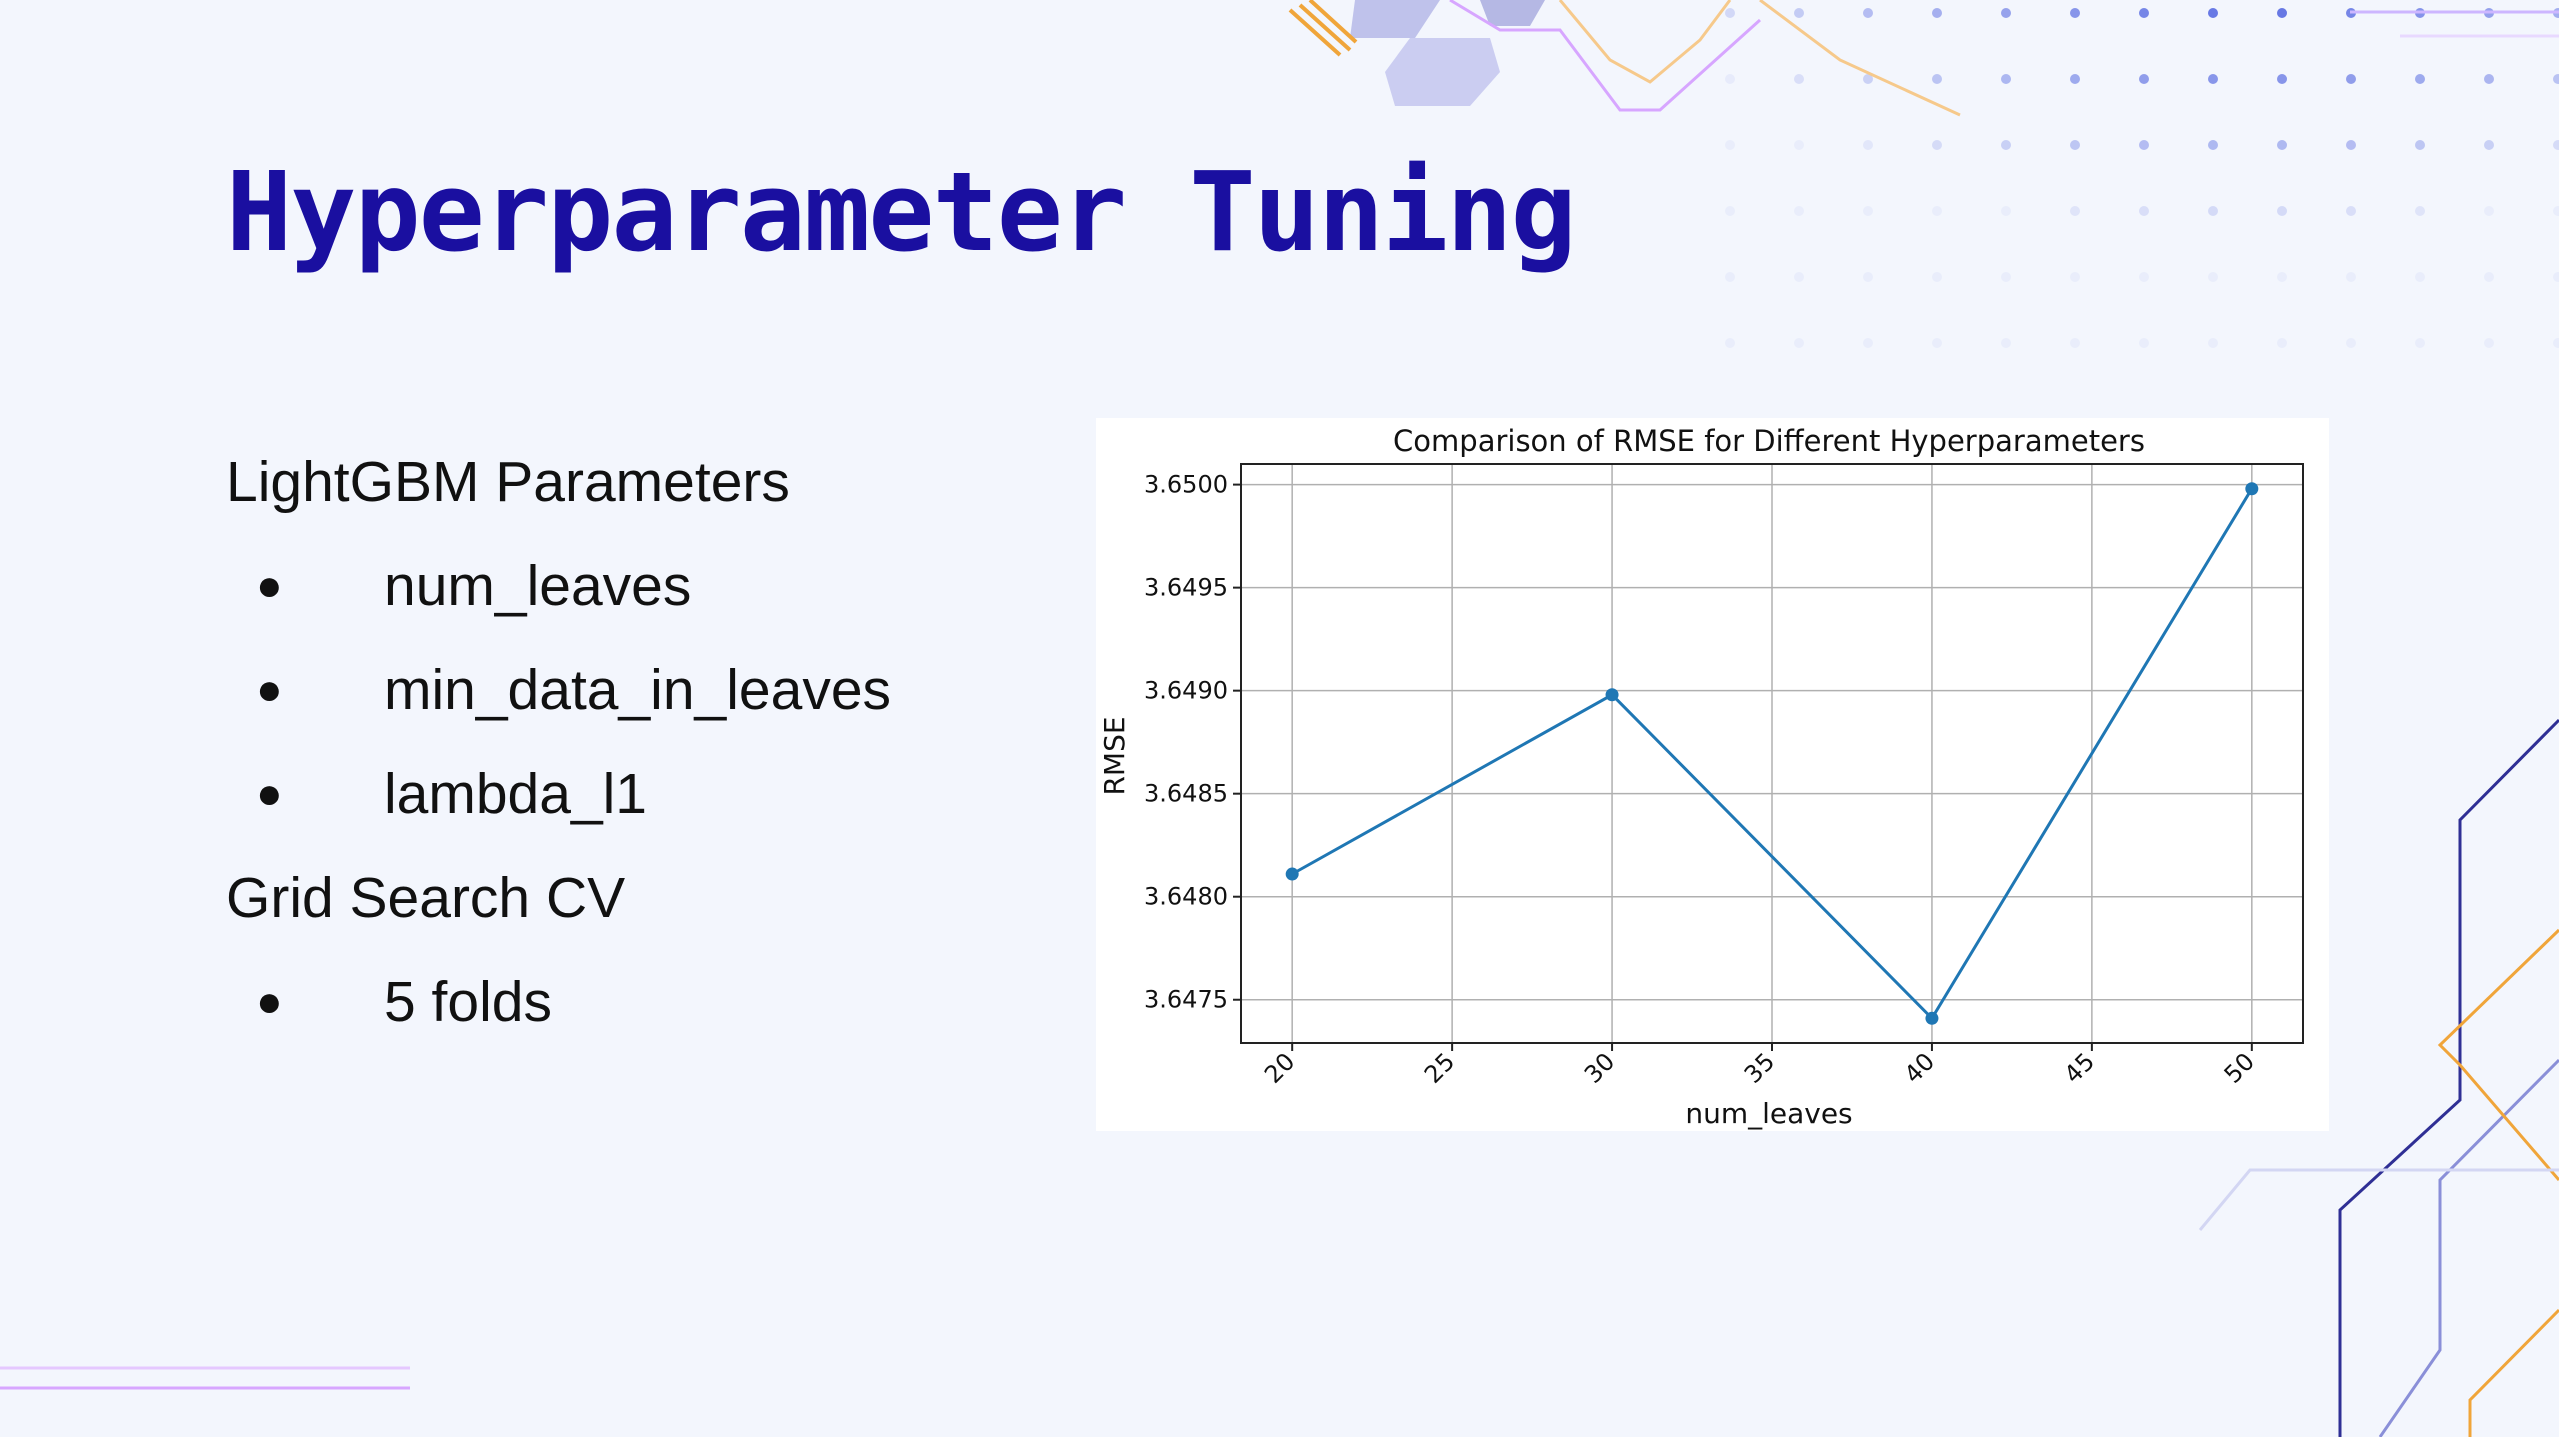 The height and width of the screenshot is (1437, 2559). I want to click on y-tick-label: 3.6485, so click(1186, 794).